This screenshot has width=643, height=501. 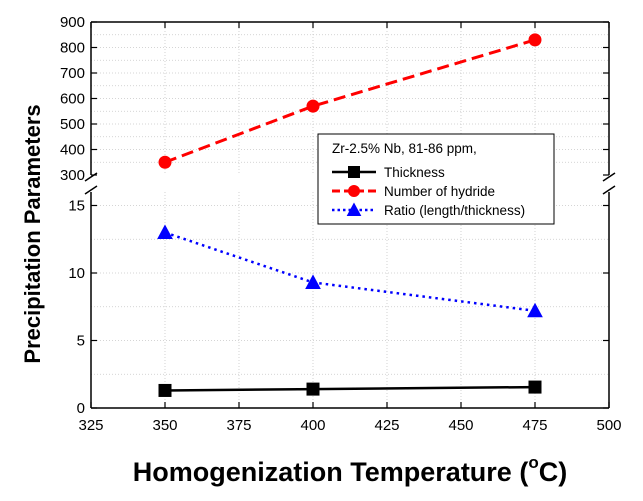 I want to click on legend-item-label: Ratio (length/thickness), so click(x=454, y=210).